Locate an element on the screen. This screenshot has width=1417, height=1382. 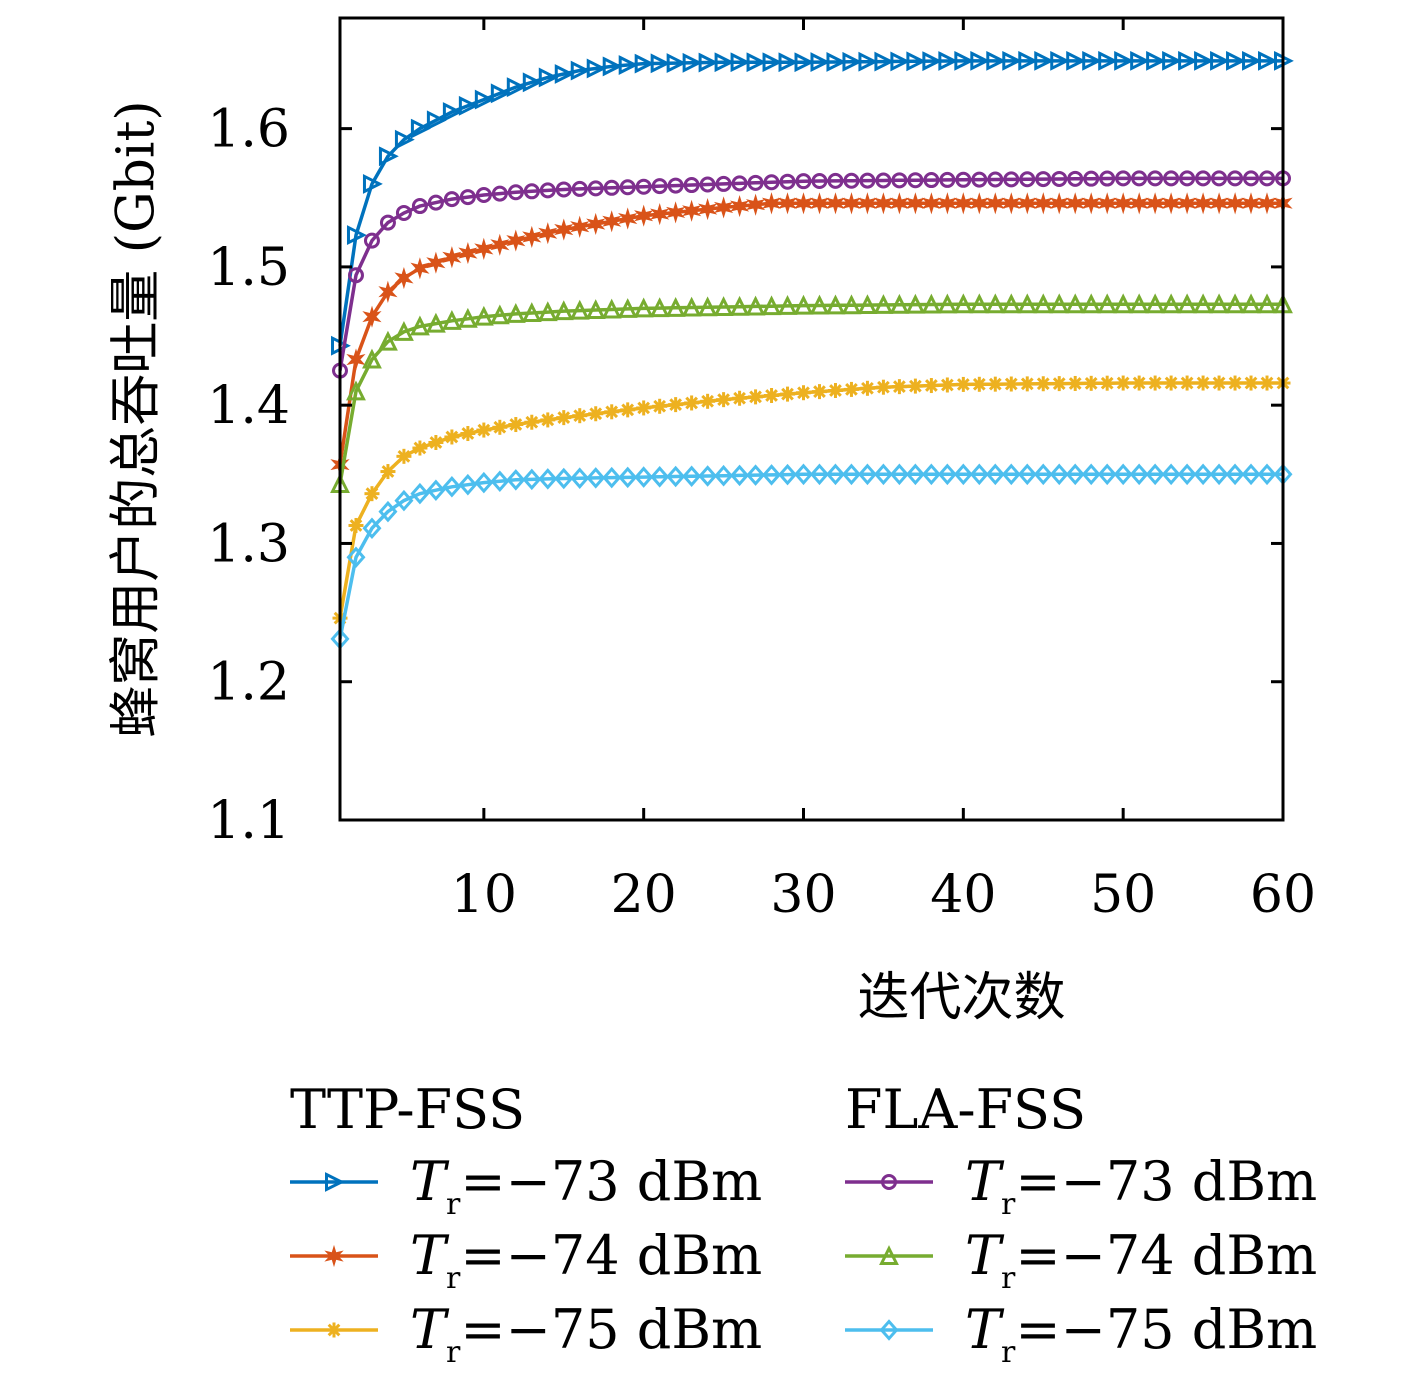
x-tick-label: 60 is located at coordinates (1283, 895).